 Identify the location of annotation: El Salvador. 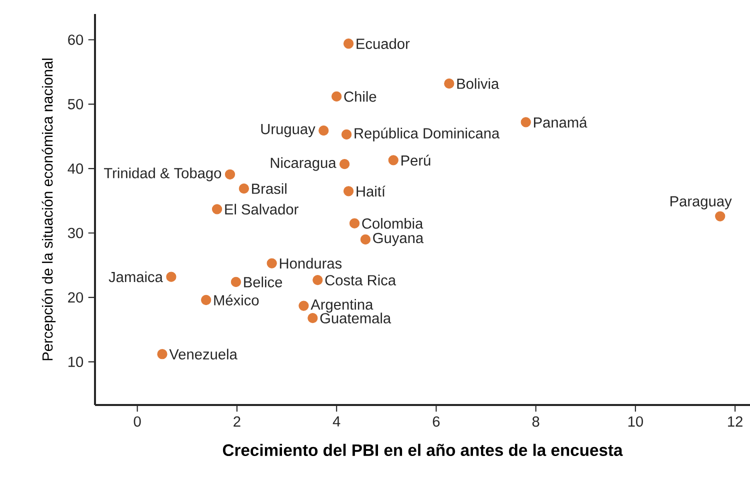
(261, 209).